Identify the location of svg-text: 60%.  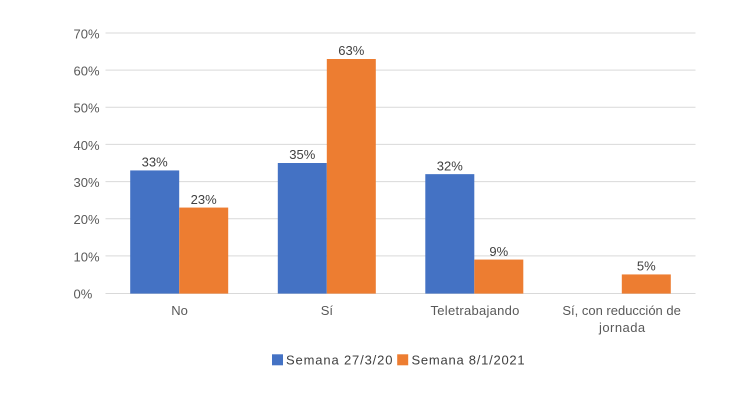
(87, 71).